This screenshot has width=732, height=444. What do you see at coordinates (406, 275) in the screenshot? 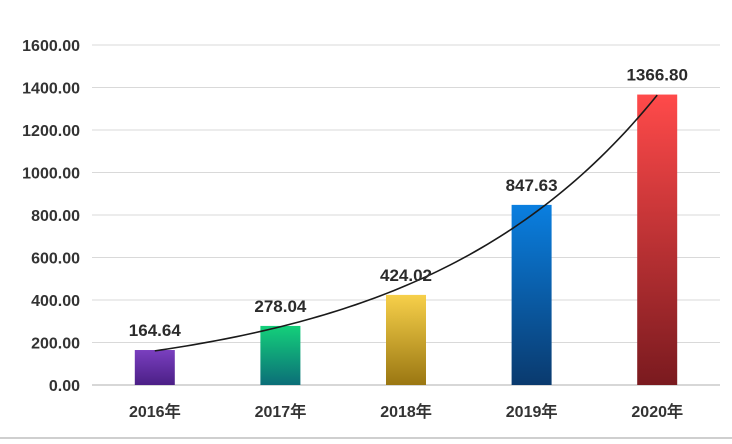
I see `data-label: 424.02` at bounding box center [406, 275].